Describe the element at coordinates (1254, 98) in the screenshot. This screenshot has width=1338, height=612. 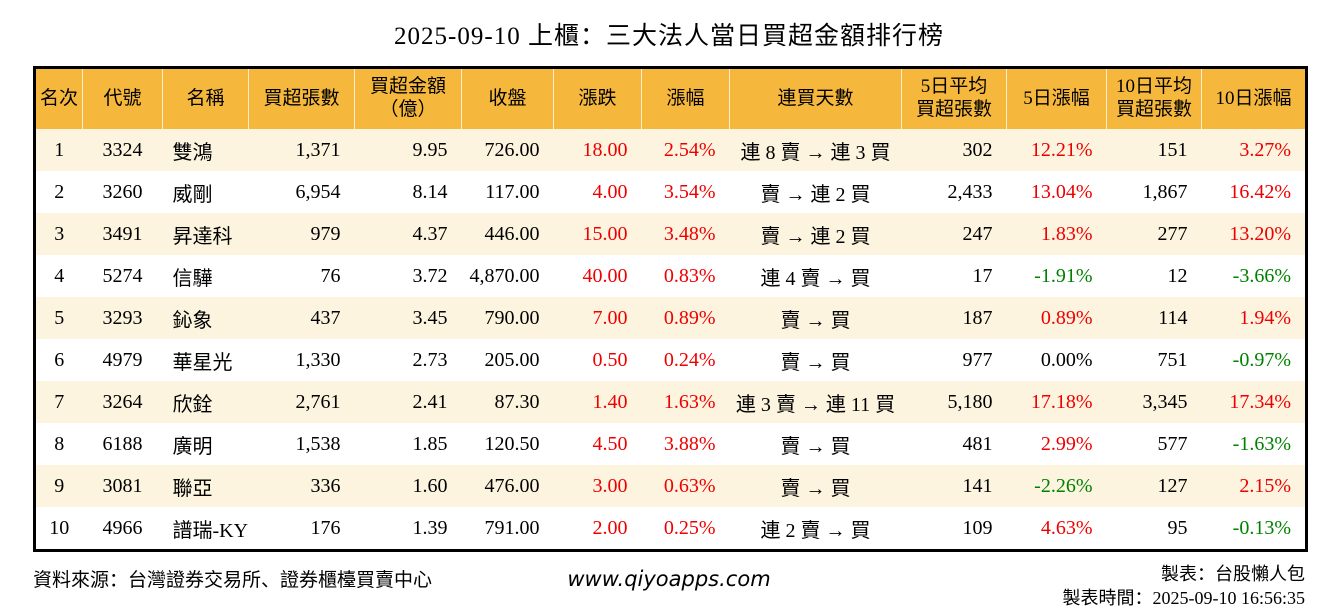
I see `col-header-pct10: 10日漲幅` at that location.